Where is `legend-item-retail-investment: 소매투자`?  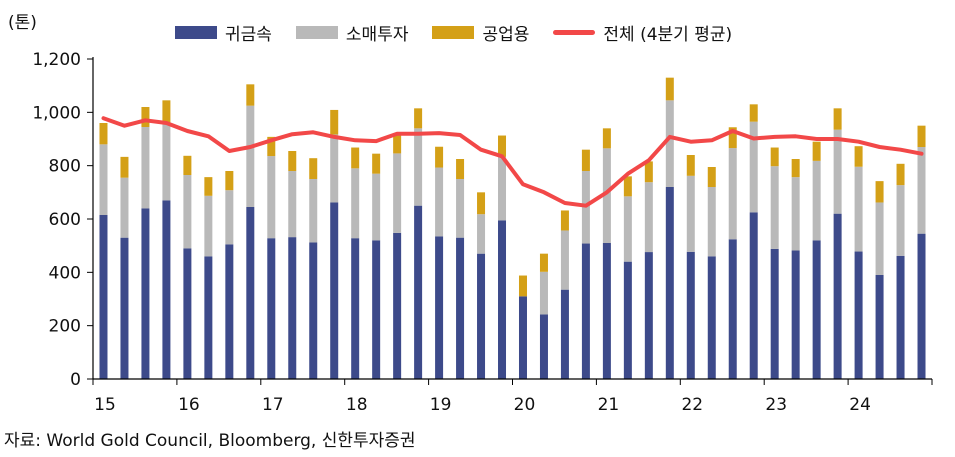
legend-item-retail-investment: 소매투자 is located at coordinates (352, 32).